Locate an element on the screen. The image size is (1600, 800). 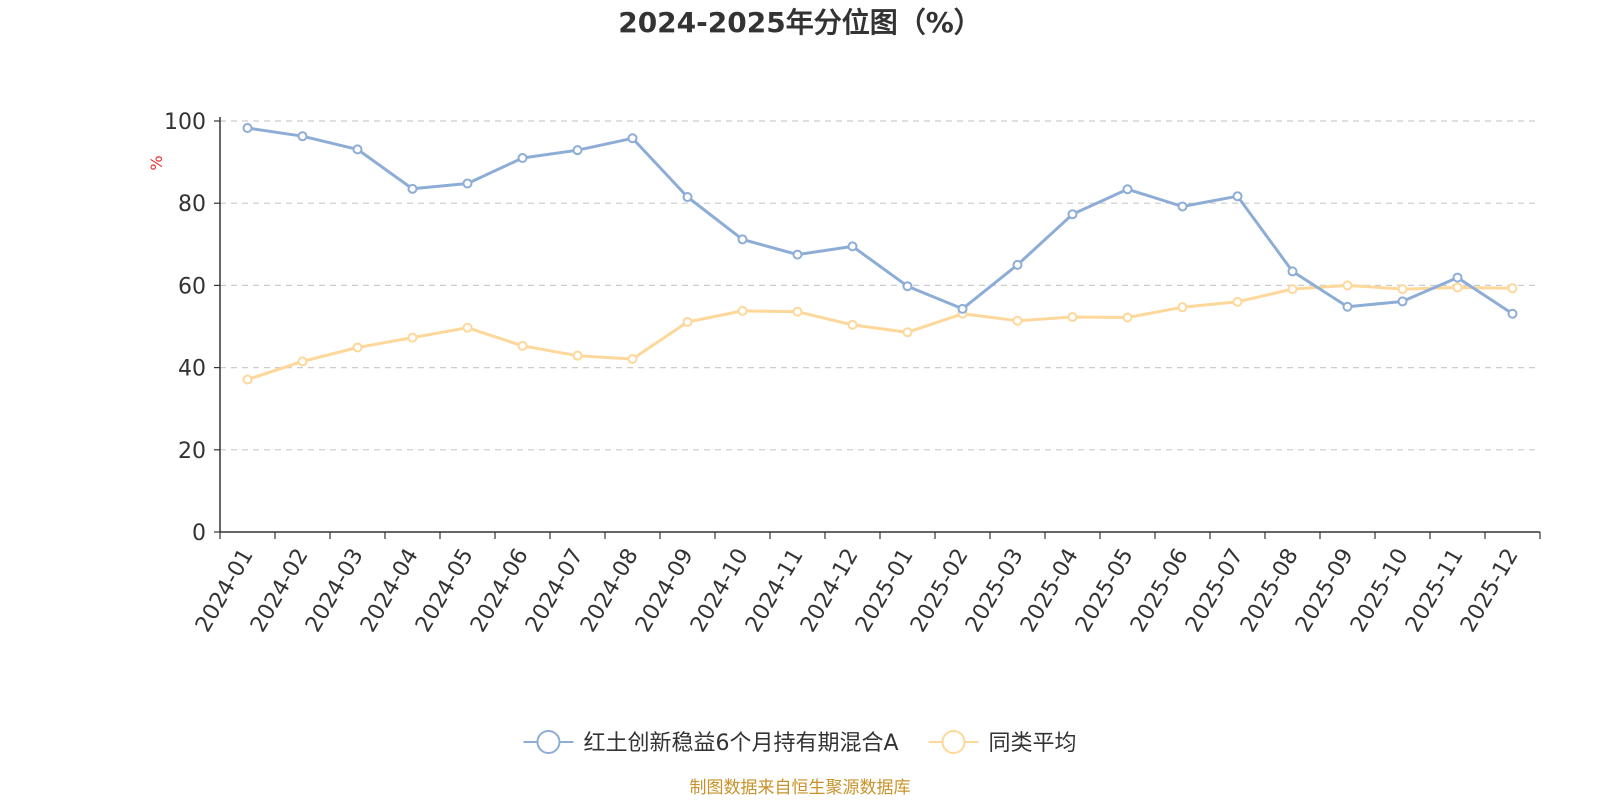
y-tick-label: 40 is located at coordinates (192, 369).